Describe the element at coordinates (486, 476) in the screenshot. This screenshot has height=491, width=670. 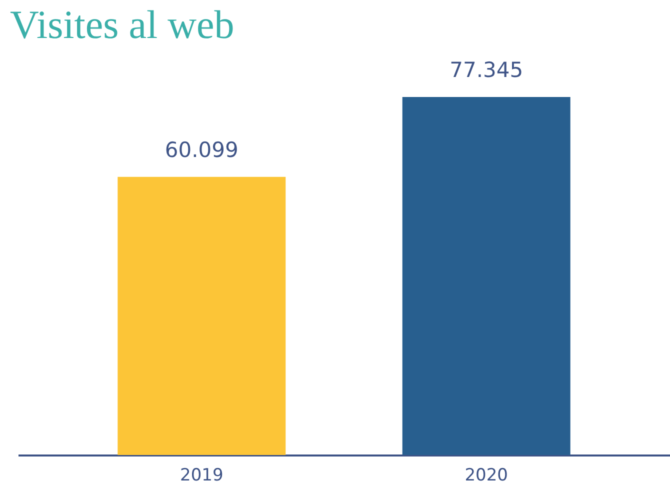
I see `x-tick-label: 2020` at that location.